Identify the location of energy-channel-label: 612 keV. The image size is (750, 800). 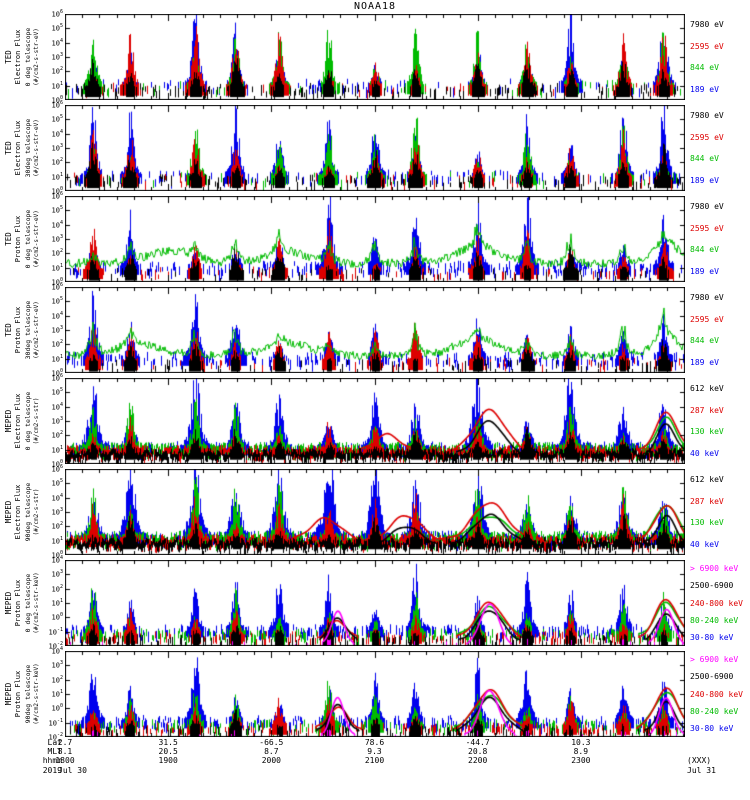
(707, 389).